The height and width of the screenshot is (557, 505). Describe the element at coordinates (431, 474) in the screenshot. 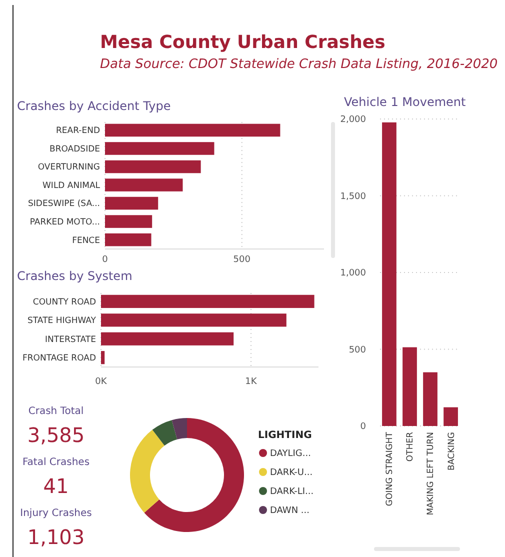

I see `x-tick-label: MAKING LEFT TURN` at that location.